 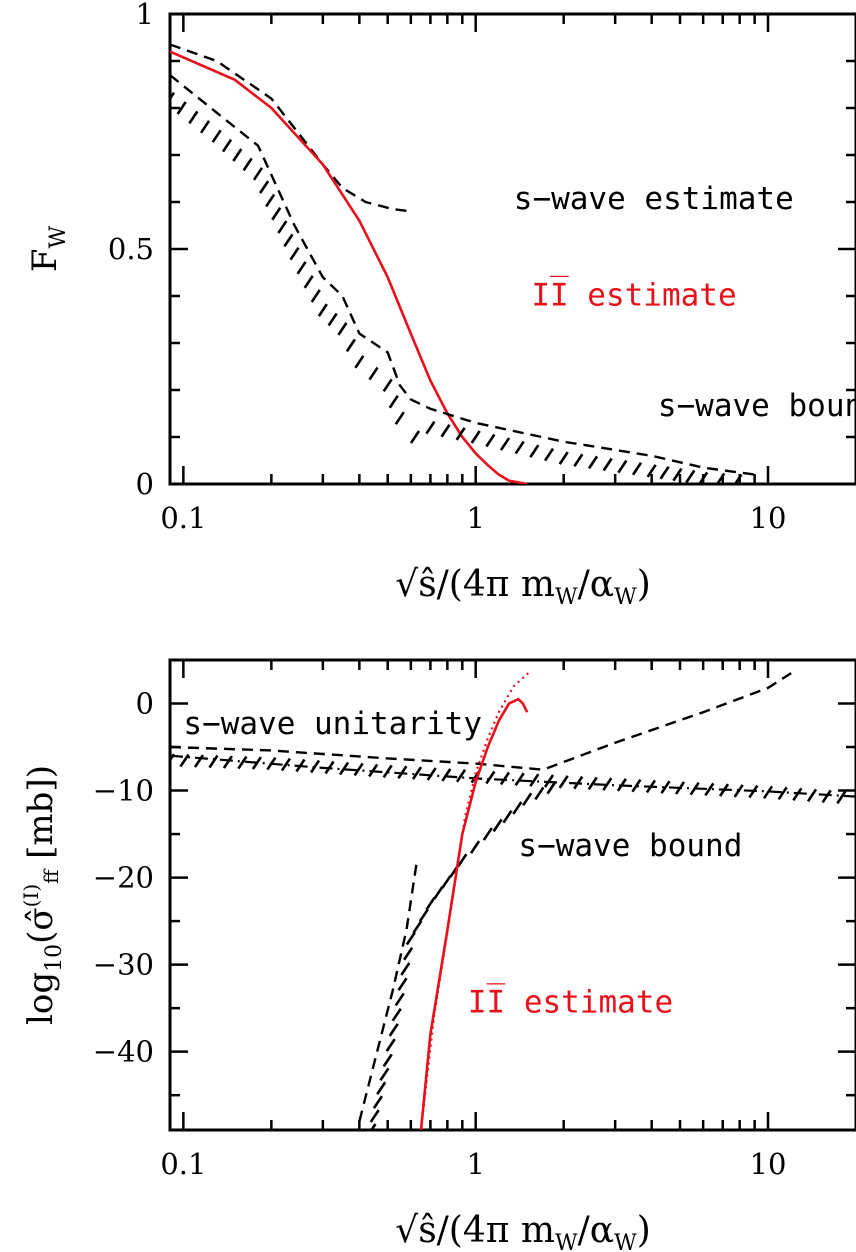 I want to click on x-axis-label: √ŝ/(4π mW/αW), so click(x=522, y=587).